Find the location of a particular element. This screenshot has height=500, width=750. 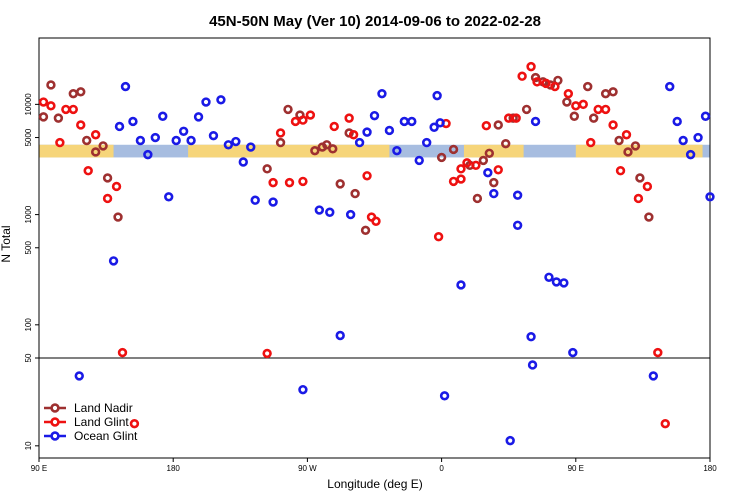

x-tick-label: 0 is located at coordinates (441, 468).